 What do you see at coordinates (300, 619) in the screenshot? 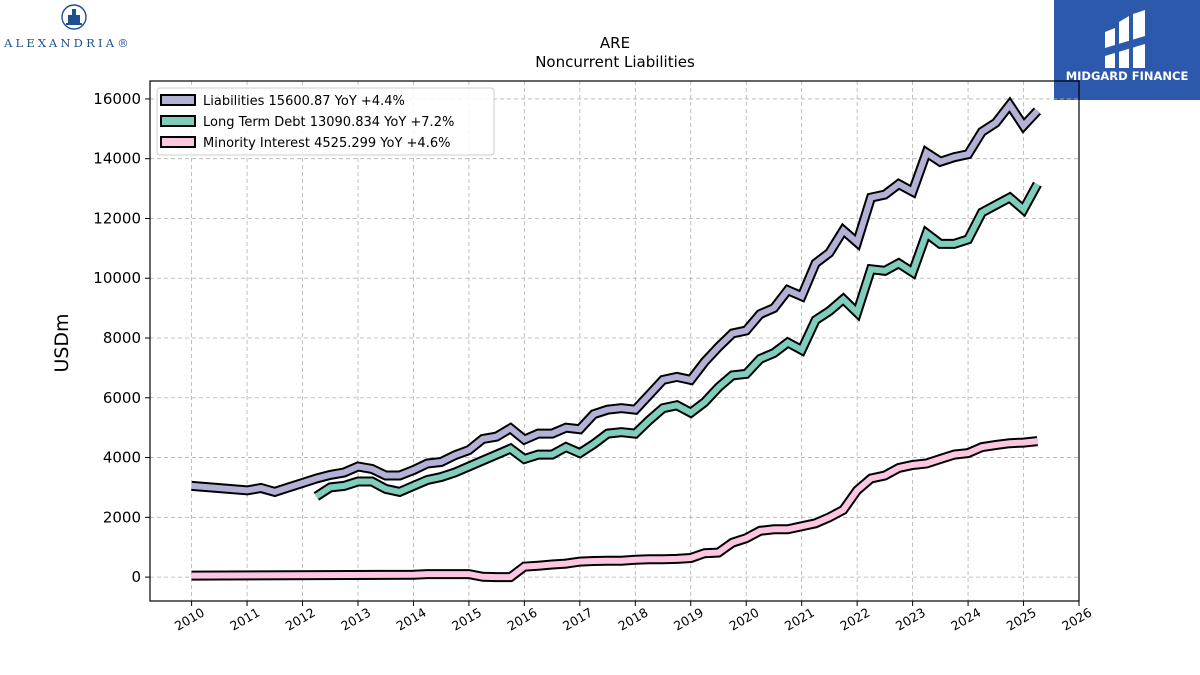
I see `x-tick-label: 2012` at bounding box center [300, 619].